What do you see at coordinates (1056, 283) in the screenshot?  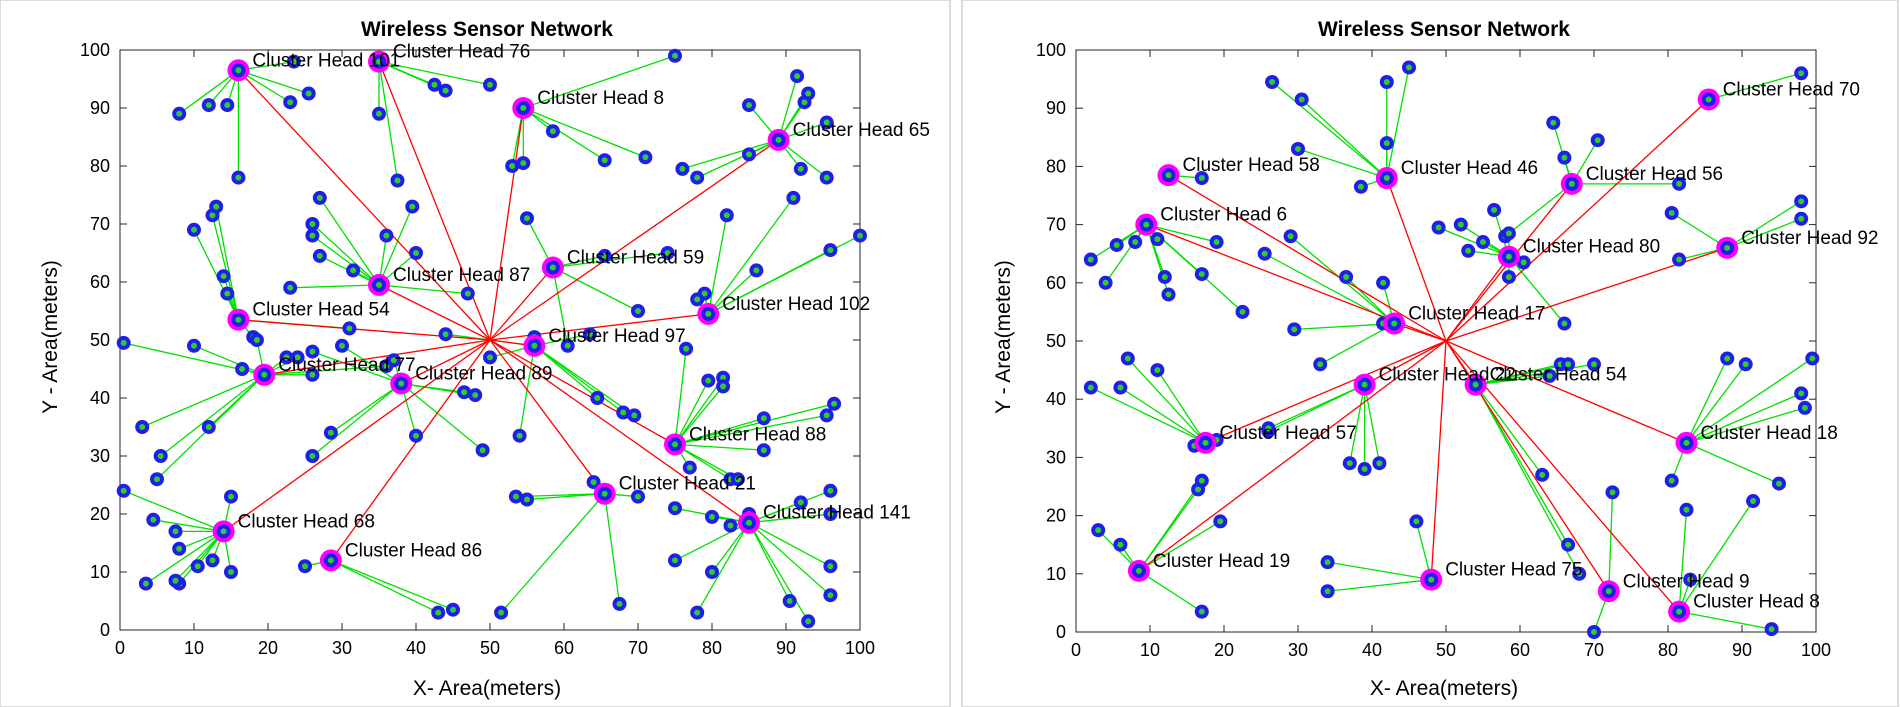 I see `y-tick-label: 60` at bounding box center [1056, 283].